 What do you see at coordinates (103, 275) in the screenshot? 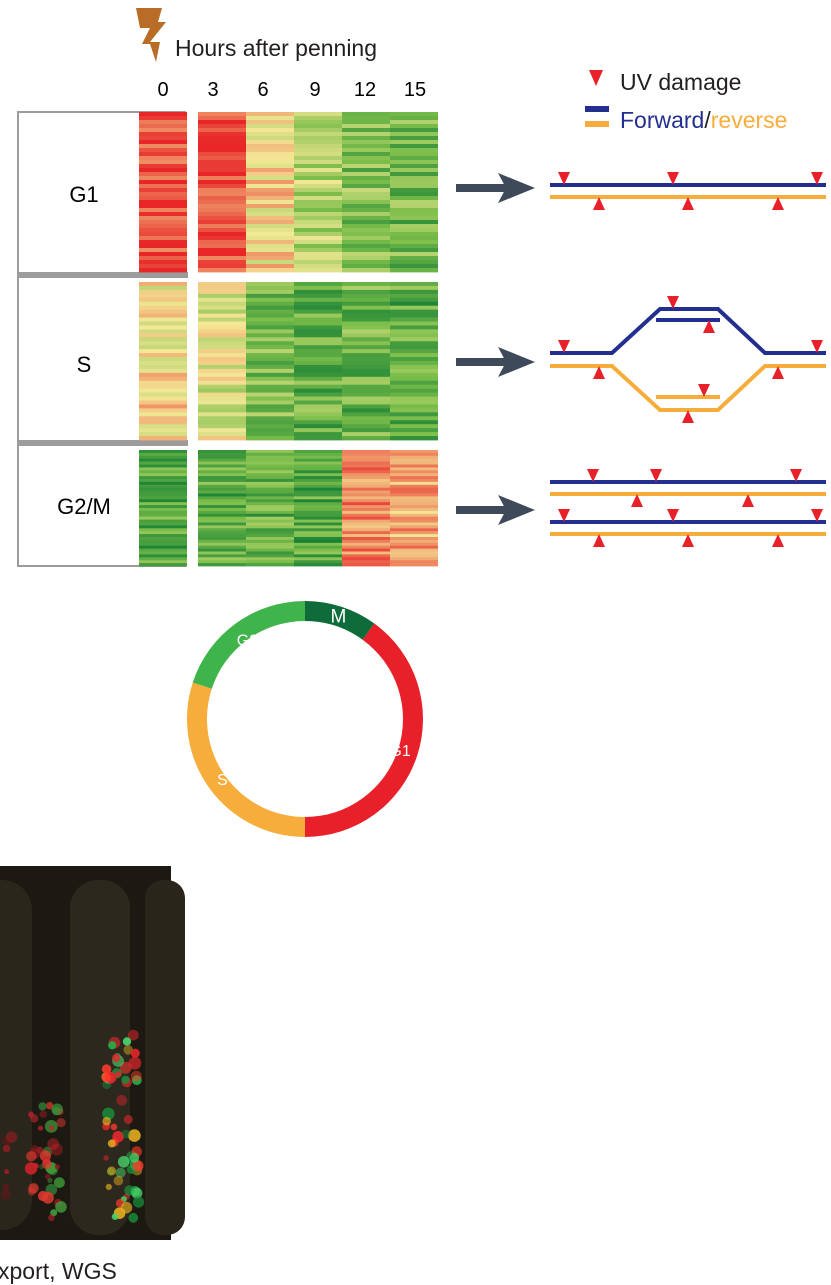
I see `phase-divider` at bounding box center [103, 275].